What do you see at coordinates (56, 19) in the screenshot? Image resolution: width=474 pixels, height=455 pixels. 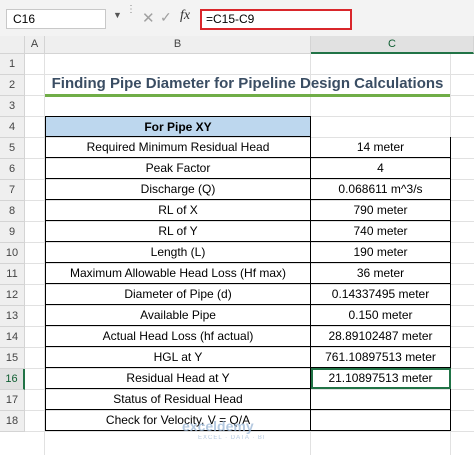 I see `name-box: C16` at bounding box center [56, 19].